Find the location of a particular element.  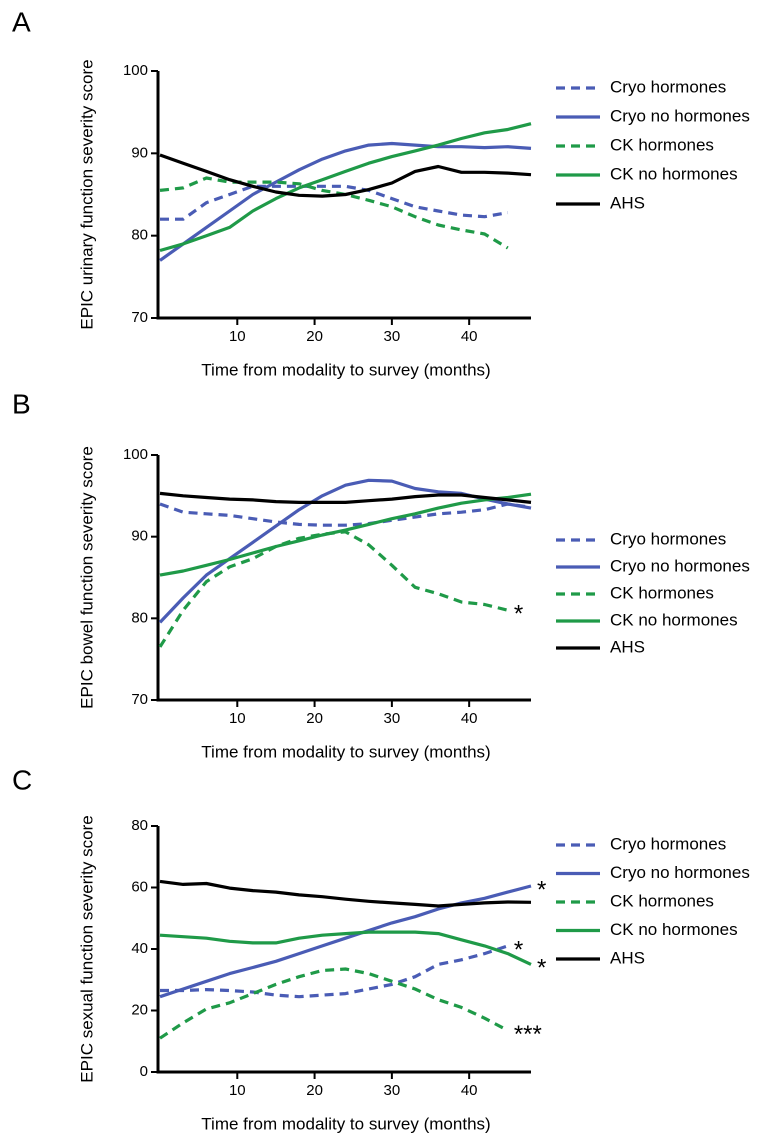

y-tick-label: 60 is located at coordinates (139, 886).